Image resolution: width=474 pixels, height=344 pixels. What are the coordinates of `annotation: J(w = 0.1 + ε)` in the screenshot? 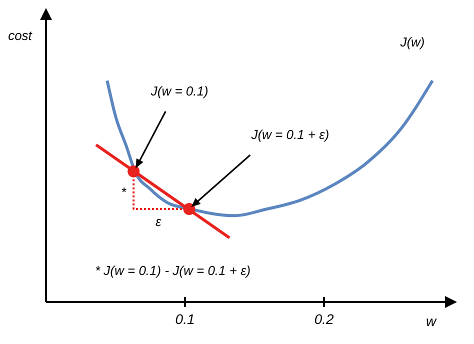 It's located at (290, 134).